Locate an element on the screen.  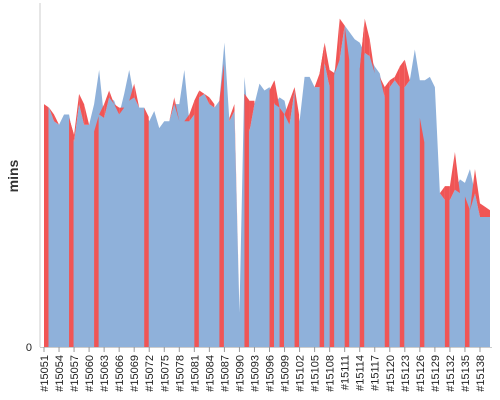
x-tick-label: #15075 is located at coordinates (165, 373).